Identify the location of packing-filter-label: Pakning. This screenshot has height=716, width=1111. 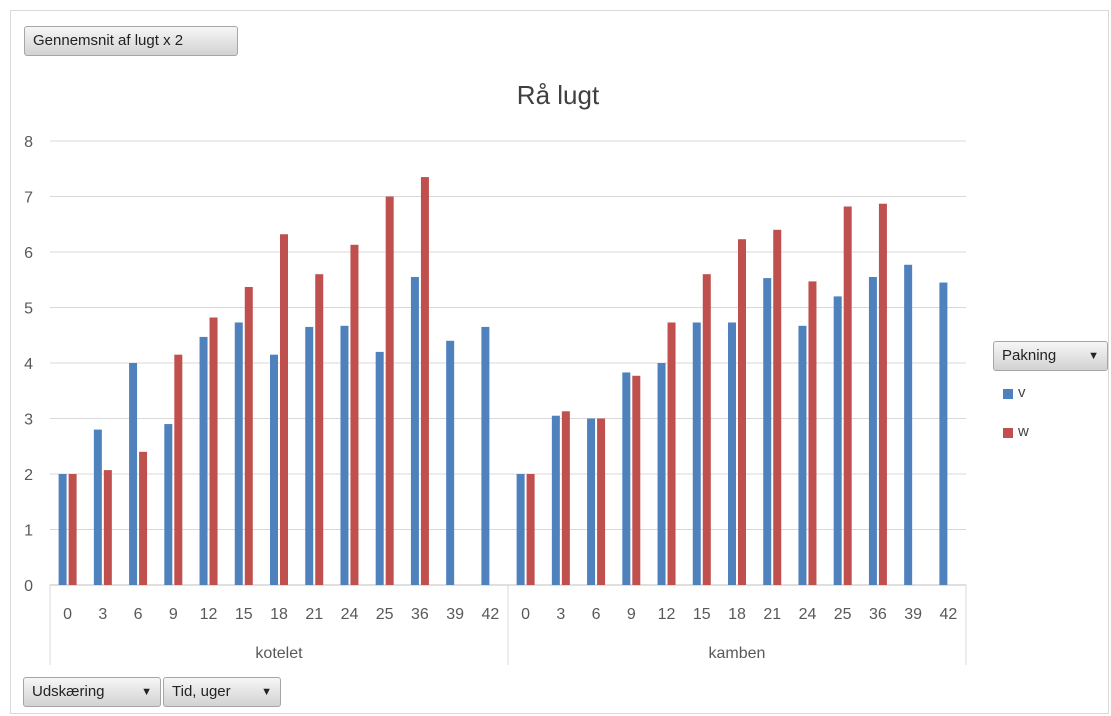
(1029, 355).